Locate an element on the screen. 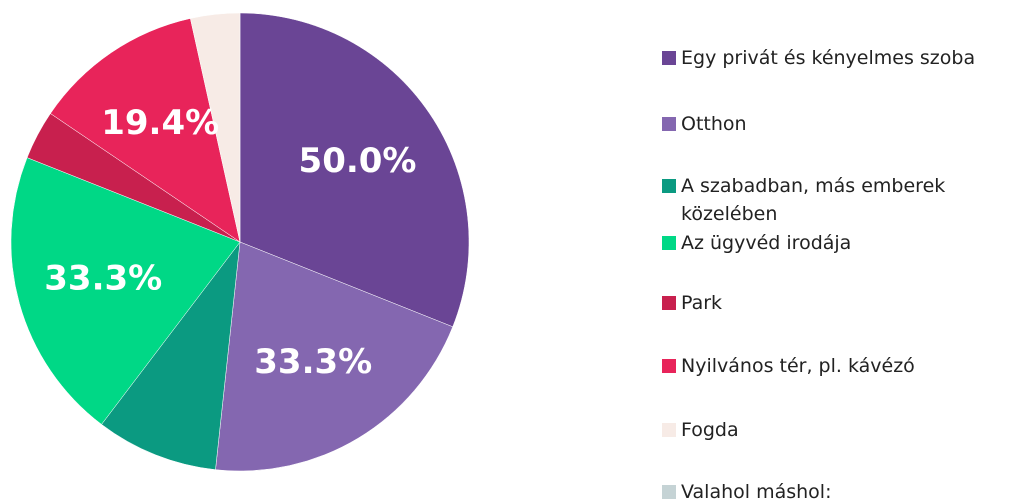 The width and height of the screenshot is (1021, 500). legend-label: Egy privát és kényelmes szoba is located at coordinates (828, 58).